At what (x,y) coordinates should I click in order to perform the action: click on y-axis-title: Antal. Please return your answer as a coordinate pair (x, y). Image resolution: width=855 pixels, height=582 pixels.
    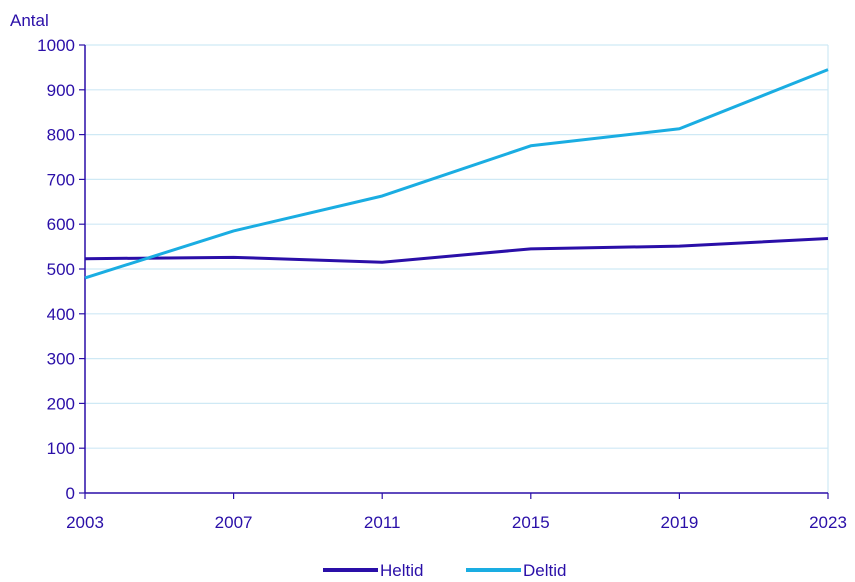
    Looking at the image, I should click on (29, 20).